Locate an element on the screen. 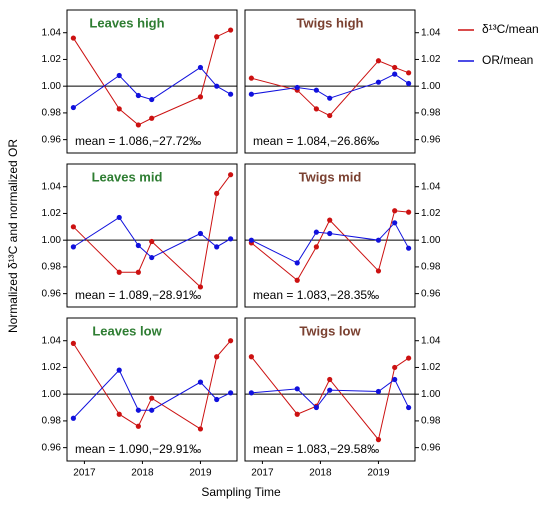 Image resolution: width=550 pixels, height=506 pixels. y-axis-label: Normalized δ¹³C and normalized OR is located at coordinates (13, 236).